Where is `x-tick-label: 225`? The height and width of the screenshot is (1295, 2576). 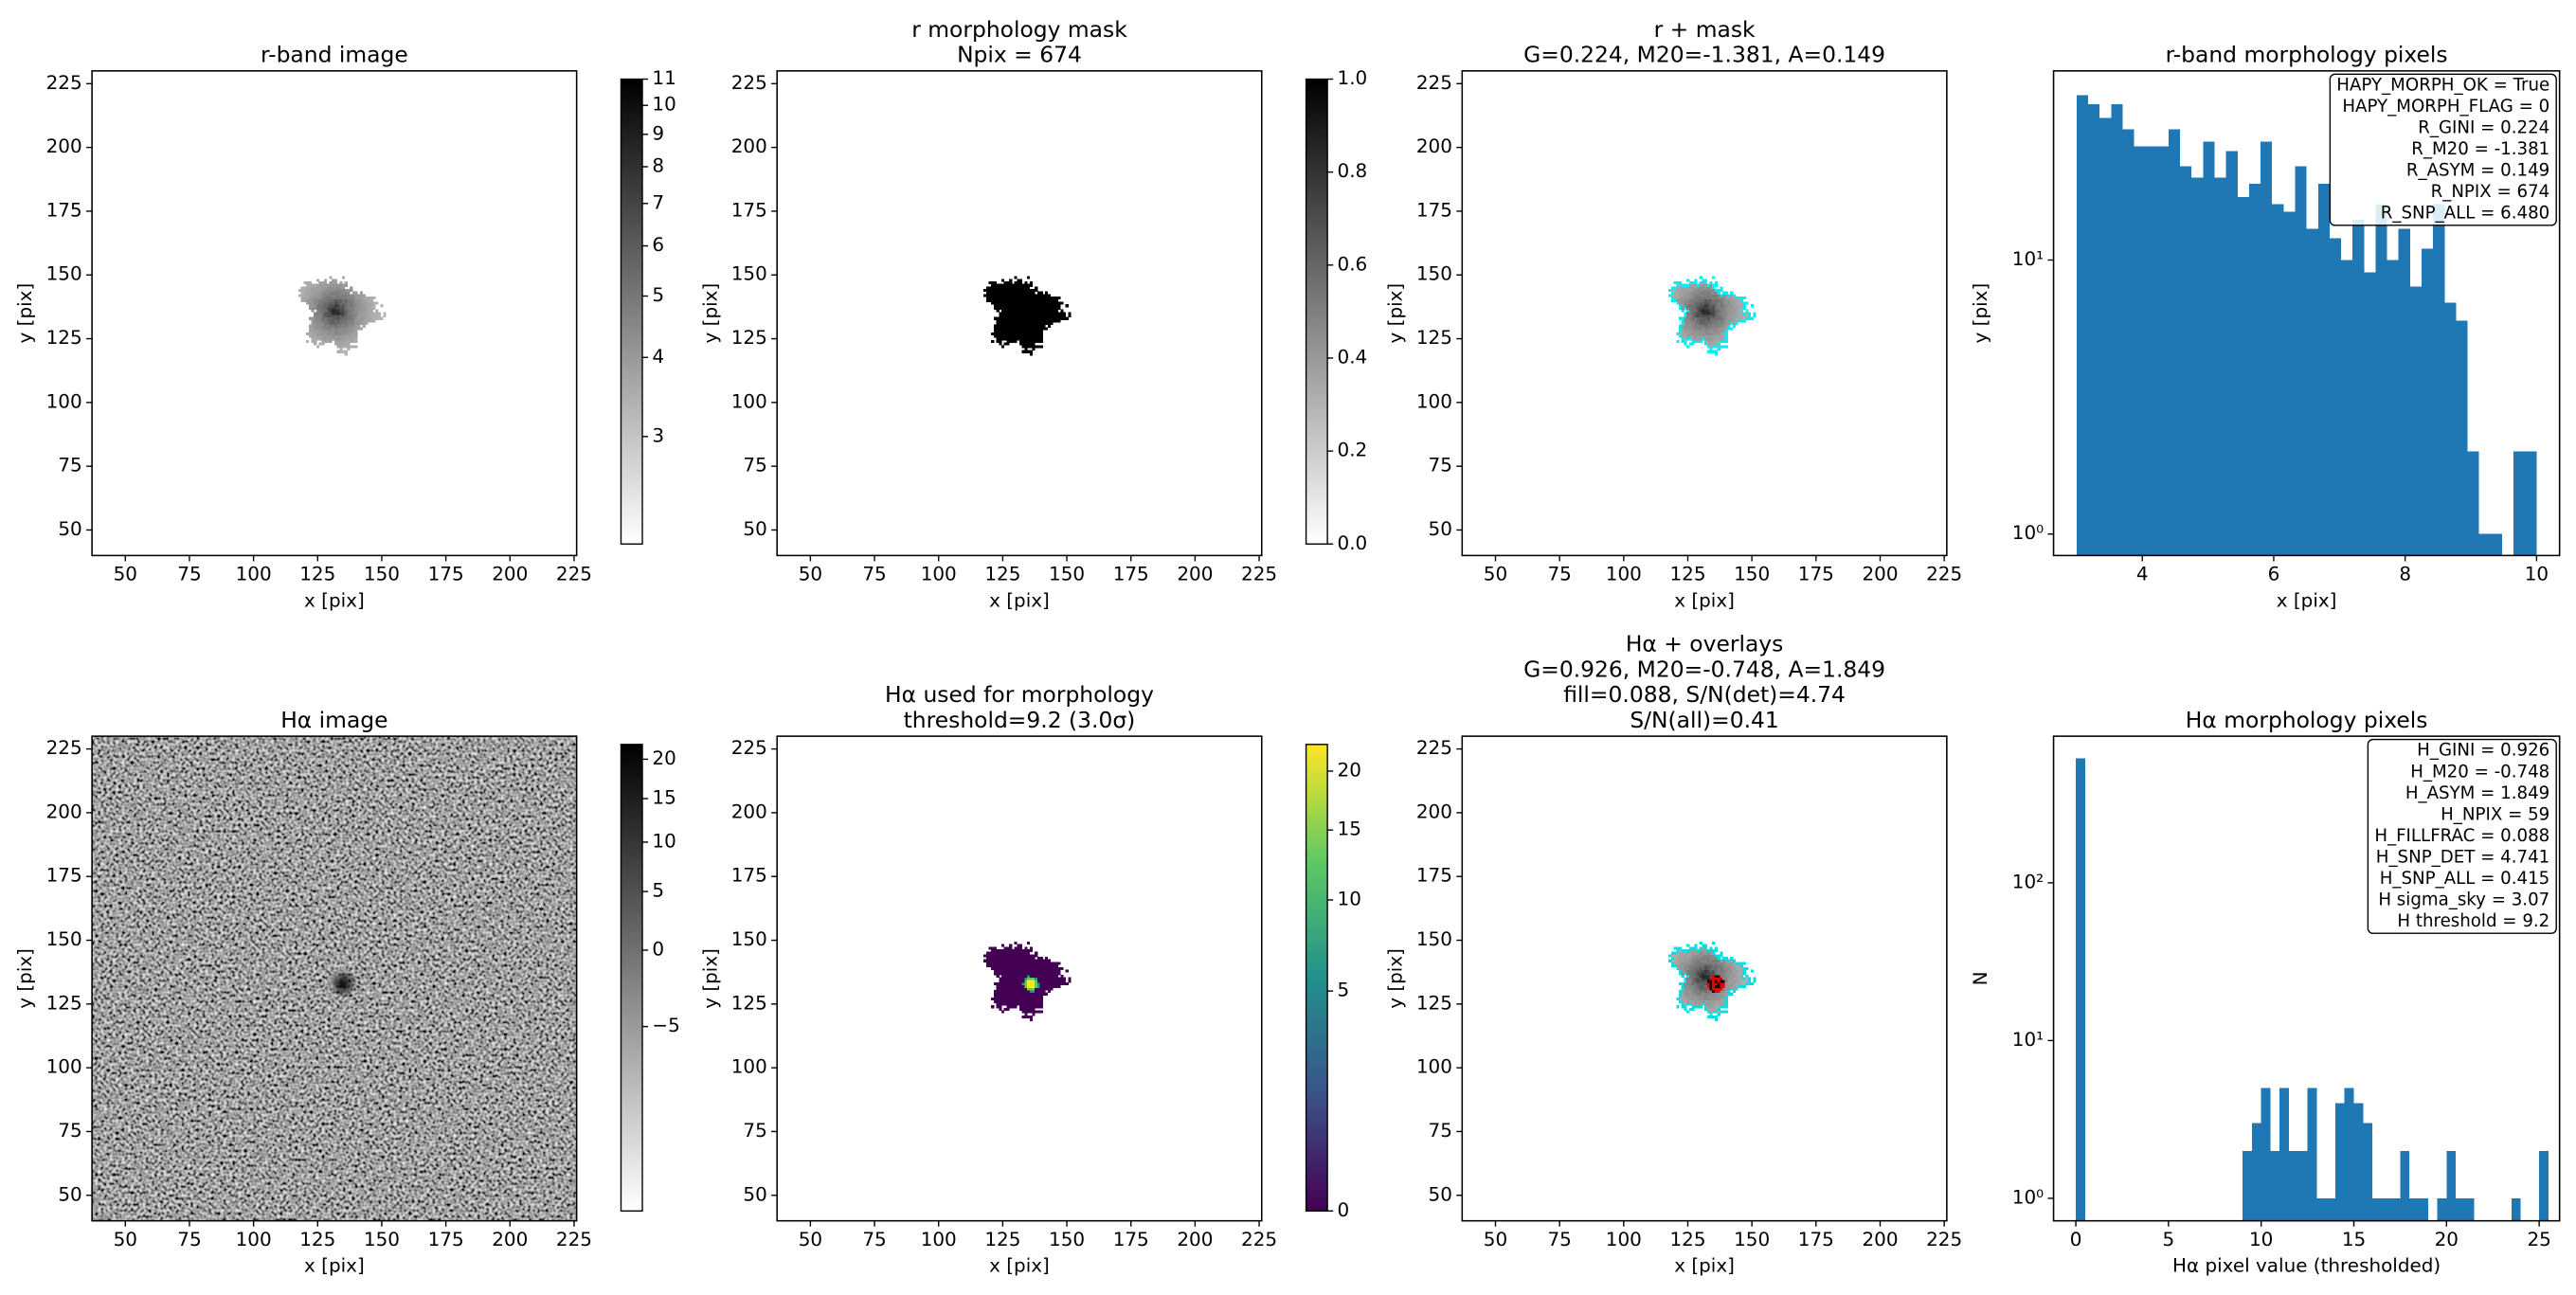 x-tick-label: 225 is located at coordinates (1259, 1239).